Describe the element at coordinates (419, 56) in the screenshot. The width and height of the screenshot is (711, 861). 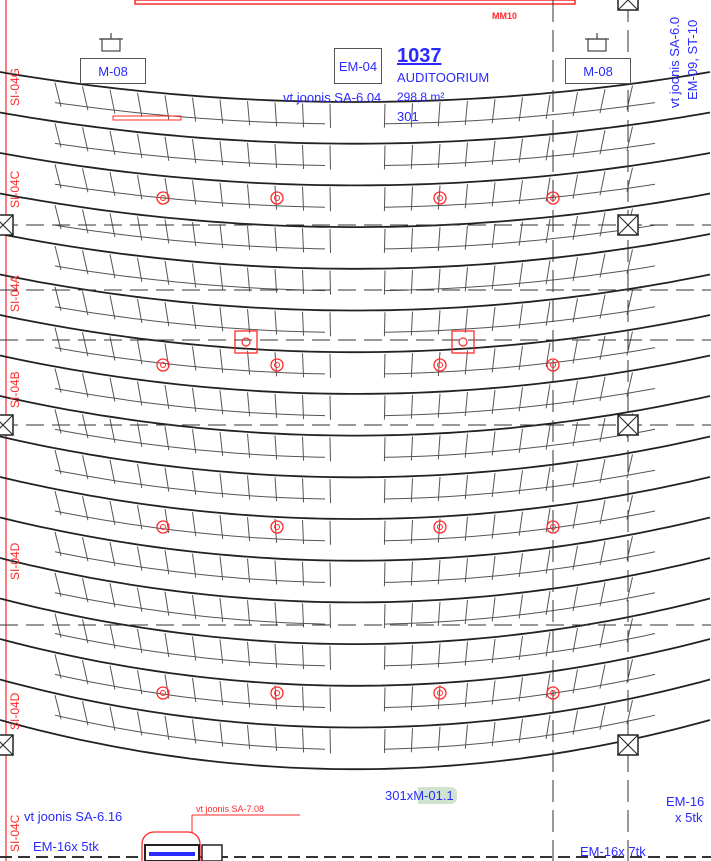
I see `room-number: 1037` at that location.